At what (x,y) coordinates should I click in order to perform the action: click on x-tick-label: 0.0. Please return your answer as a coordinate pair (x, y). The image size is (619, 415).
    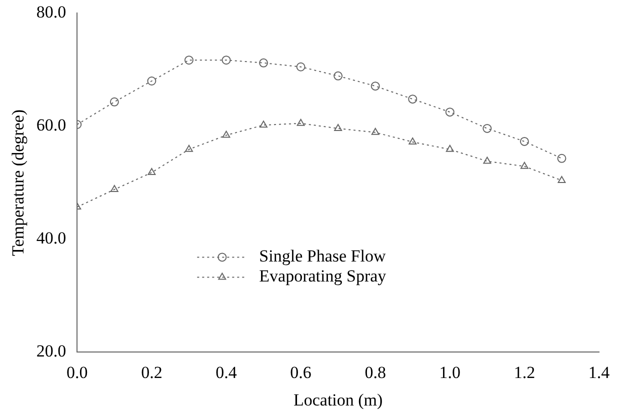
    Looking at the image, I should click on (77, 372).